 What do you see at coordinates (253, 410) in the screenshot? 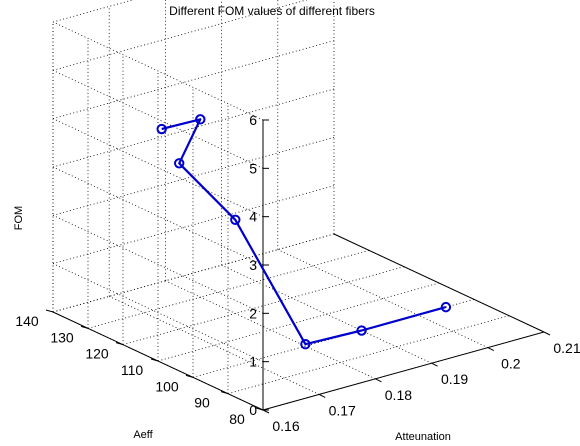
I see `z-tick-label: 0` at bounding box center [253, 410].